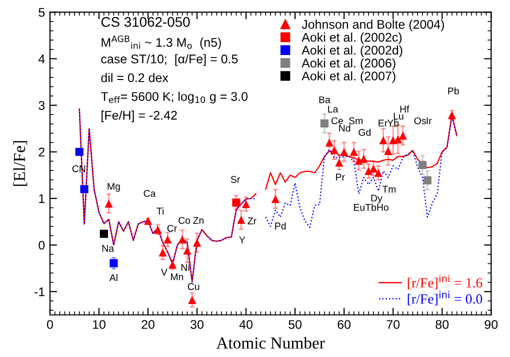 Image resolution: width=510 pixels, height=357 pixels. Describe the element at coordinates (324, 100) in the screenshot. I see `annotation: Ba` at that location.